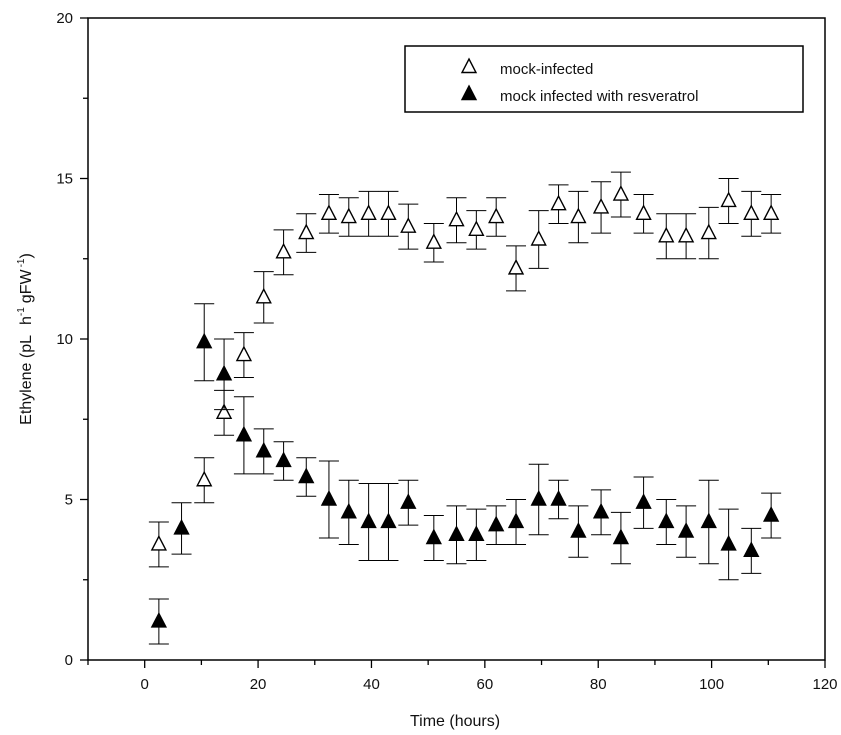  Describe the element at coordinates (26, 380) in the screenshot. I see `y-axis-title-part-1: Ethylene (pL` at that location.